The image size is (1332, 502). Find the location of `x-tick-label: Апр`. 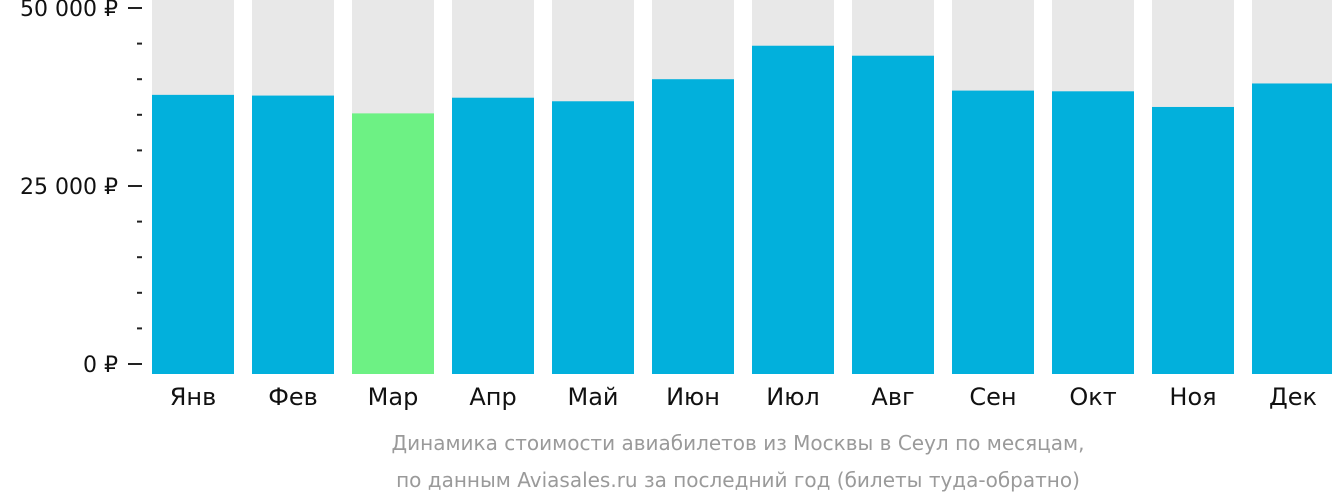

x-tick-label: Апр is located at coordinates (492, 397).